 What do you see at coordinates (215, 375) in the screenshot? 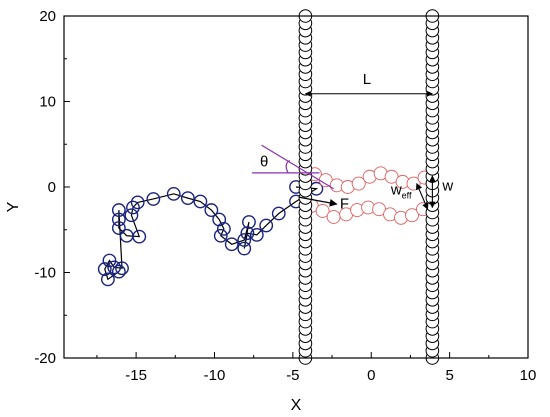
I see `x-tick-label: -10` at bounding box center [215, 375].